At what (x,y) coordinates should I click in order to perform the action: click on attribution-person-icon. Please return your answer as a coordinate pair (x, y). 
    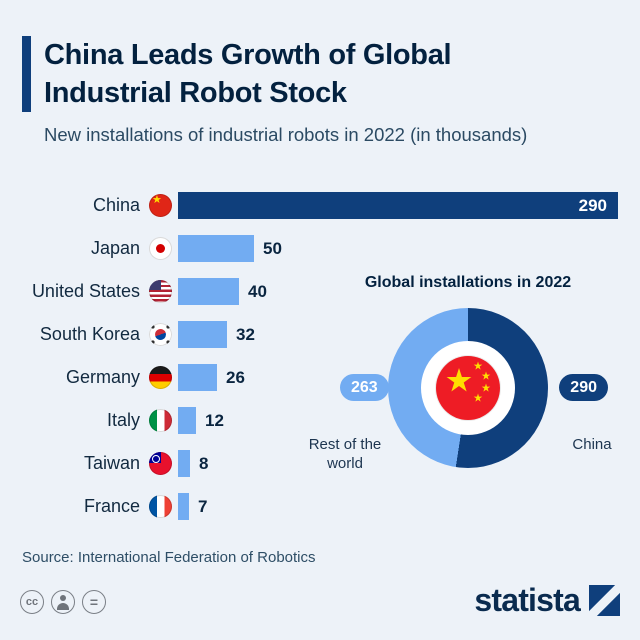
    Looking at the image, I should click on (63, 602).